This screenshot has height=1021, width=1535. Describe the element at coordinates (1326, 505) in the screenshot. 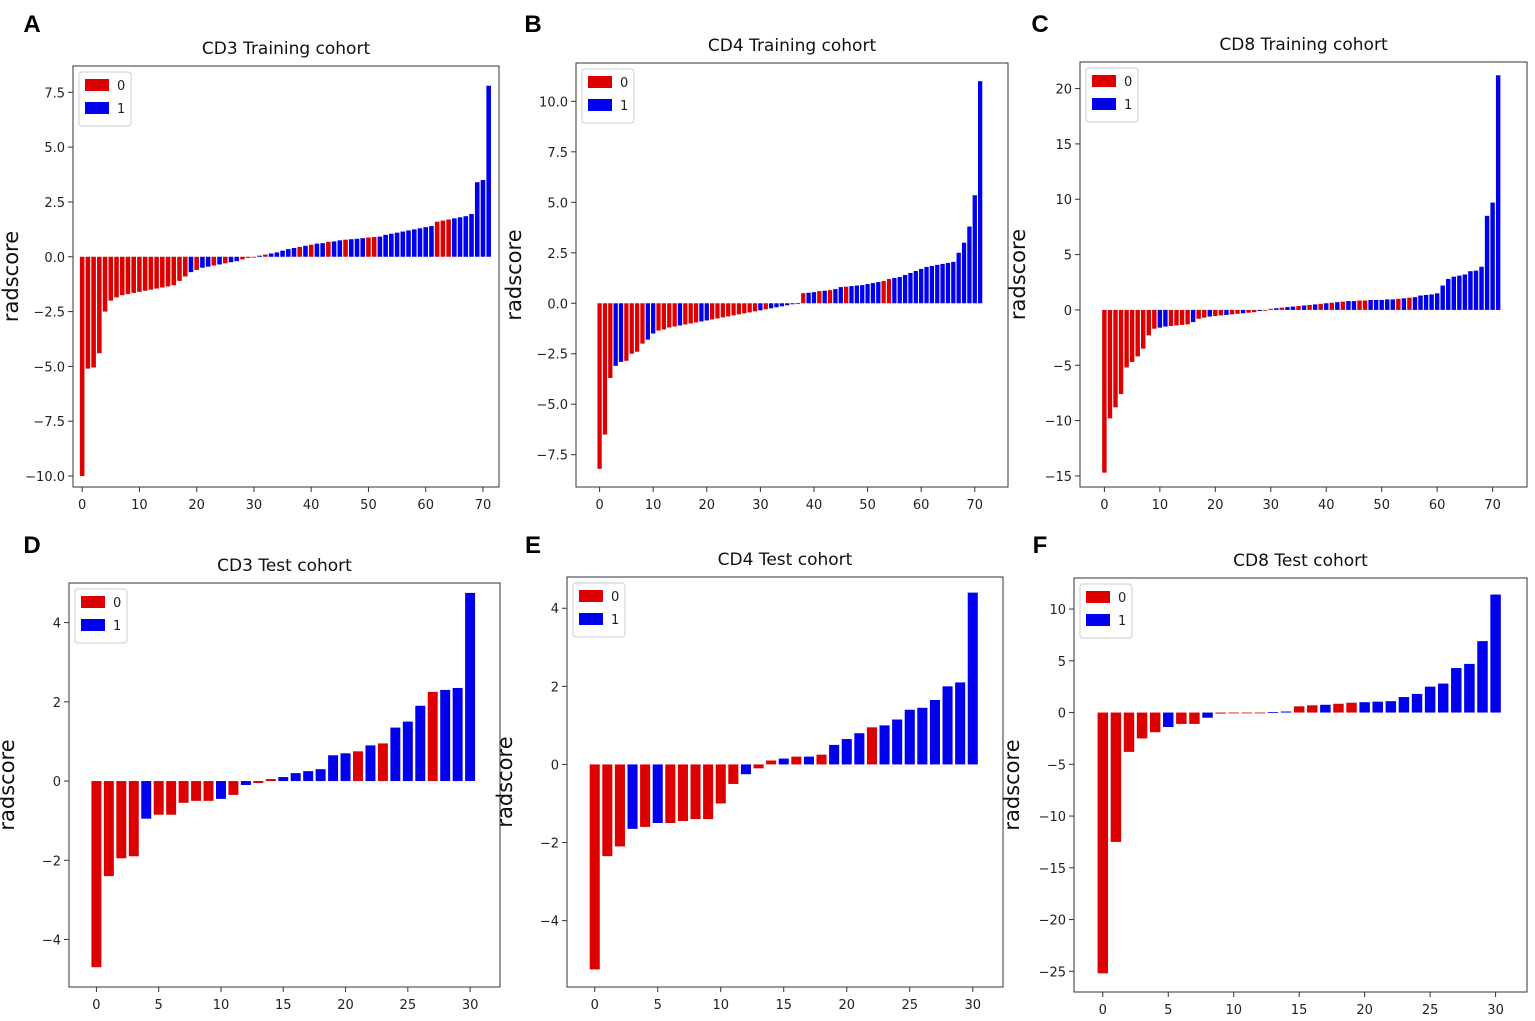

I see `x-tick-label: 40` at that location.